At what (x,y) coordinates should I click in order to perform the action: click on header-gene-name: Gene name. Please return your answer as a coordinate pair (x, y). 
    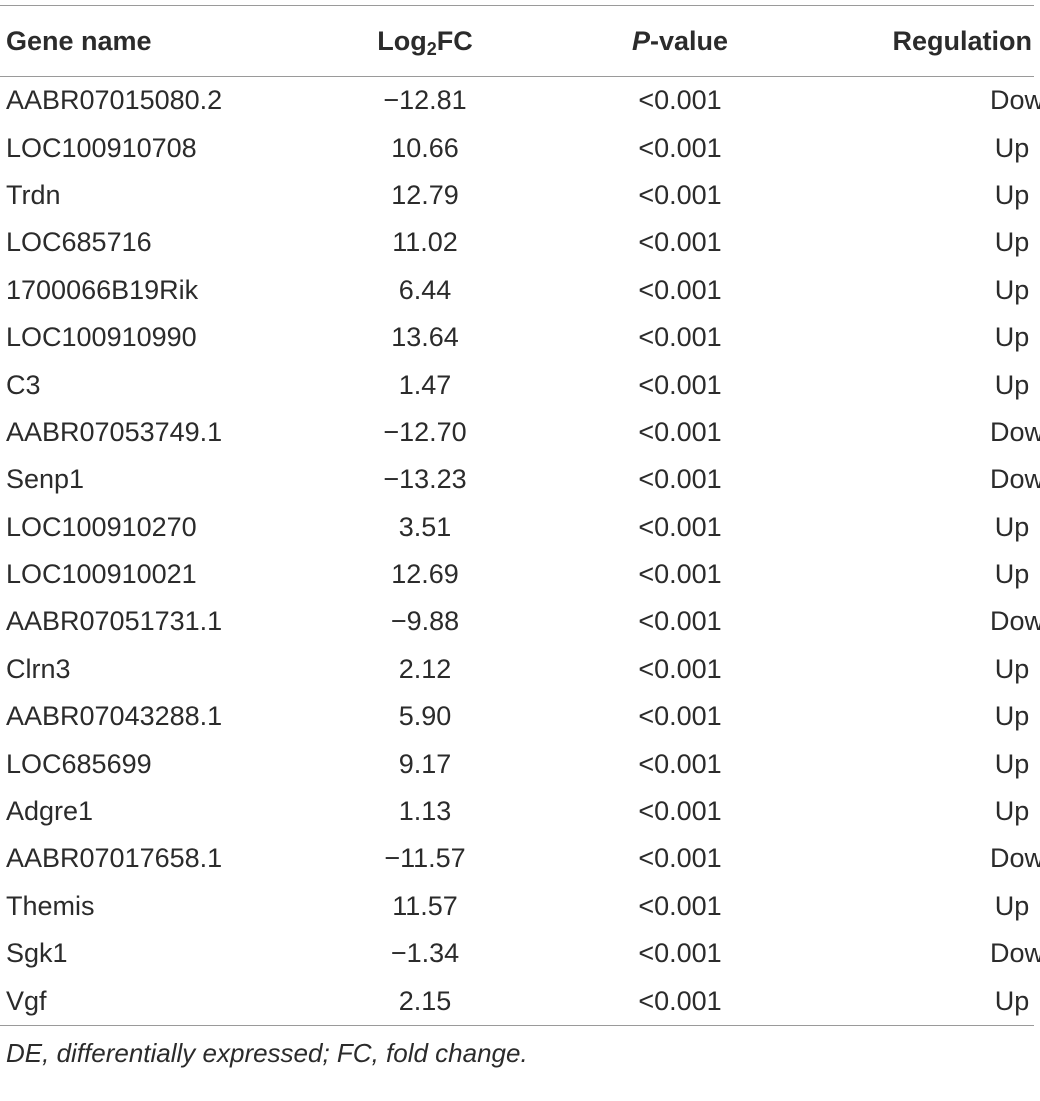
    Looking at the image, I should click on (79, 40).